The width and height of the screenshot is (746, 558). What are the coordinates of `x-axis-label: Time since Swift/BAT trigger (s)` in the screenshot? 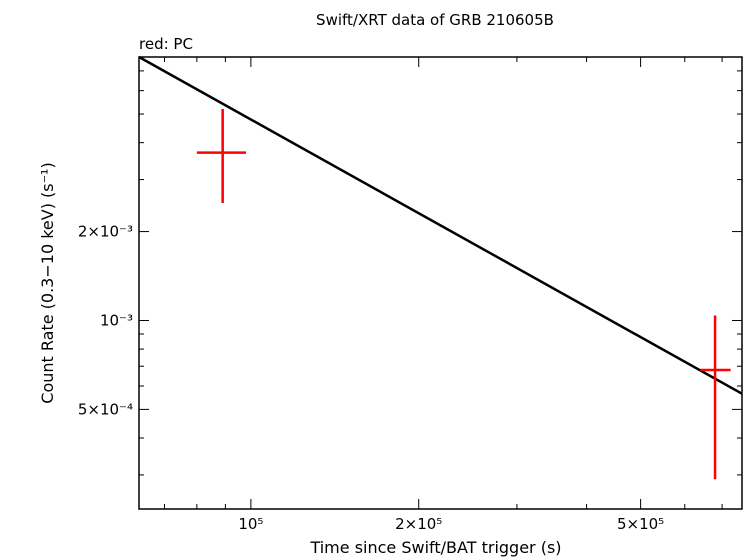 It's located at (435, 547).